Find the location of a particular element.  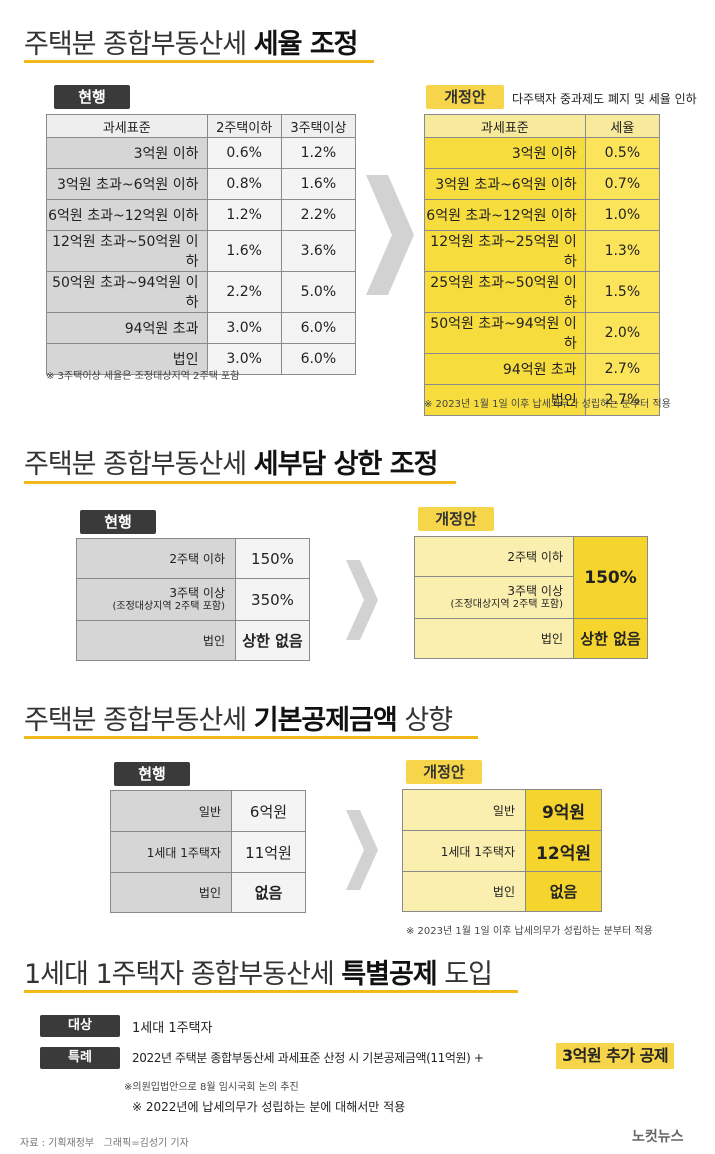

table-row: 3억원 이하 0.5% is located at coordinates (542, 153).